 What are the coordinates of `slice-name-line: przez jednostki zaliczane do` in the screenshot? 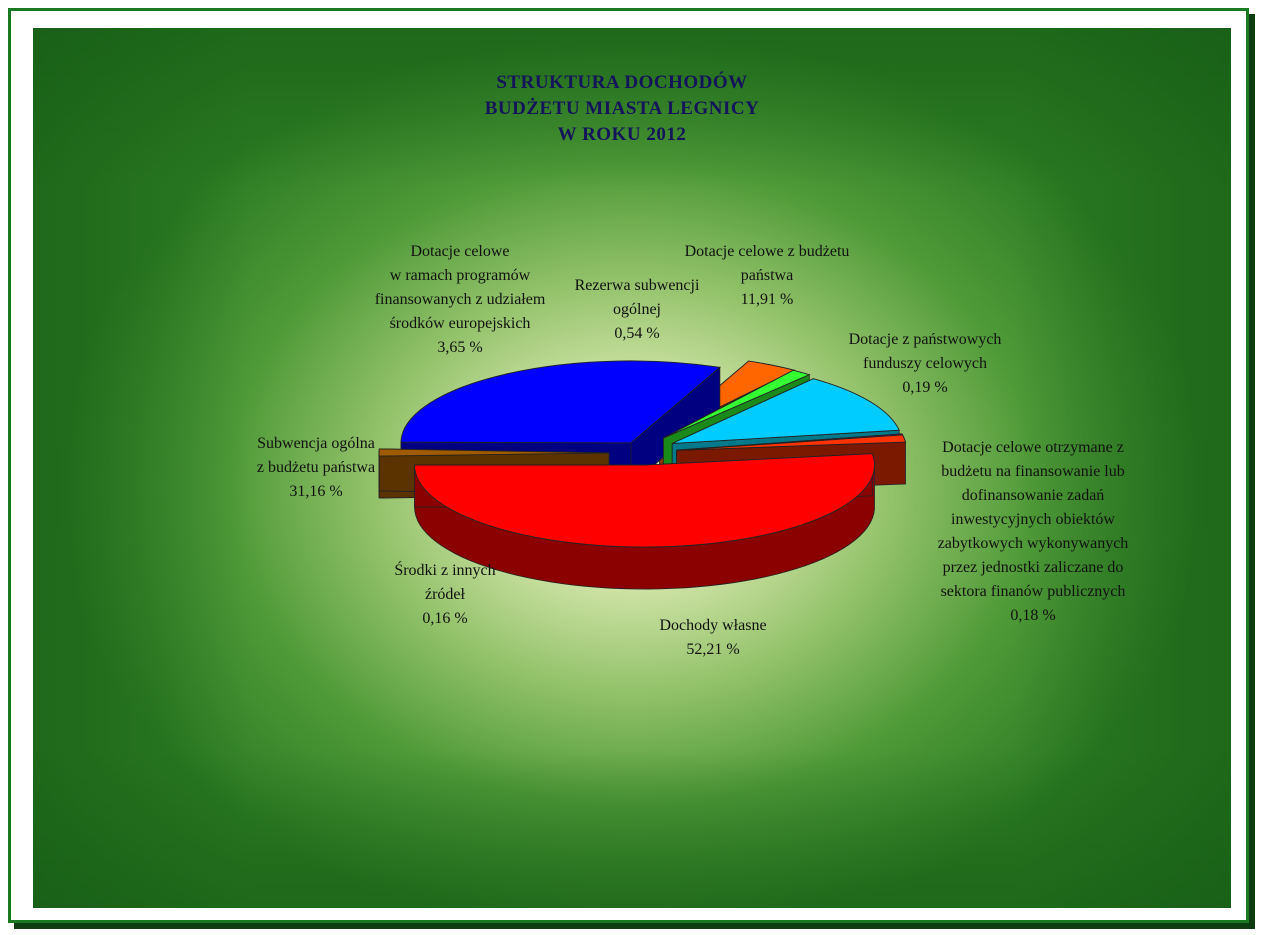 It's located at (1033, 567).